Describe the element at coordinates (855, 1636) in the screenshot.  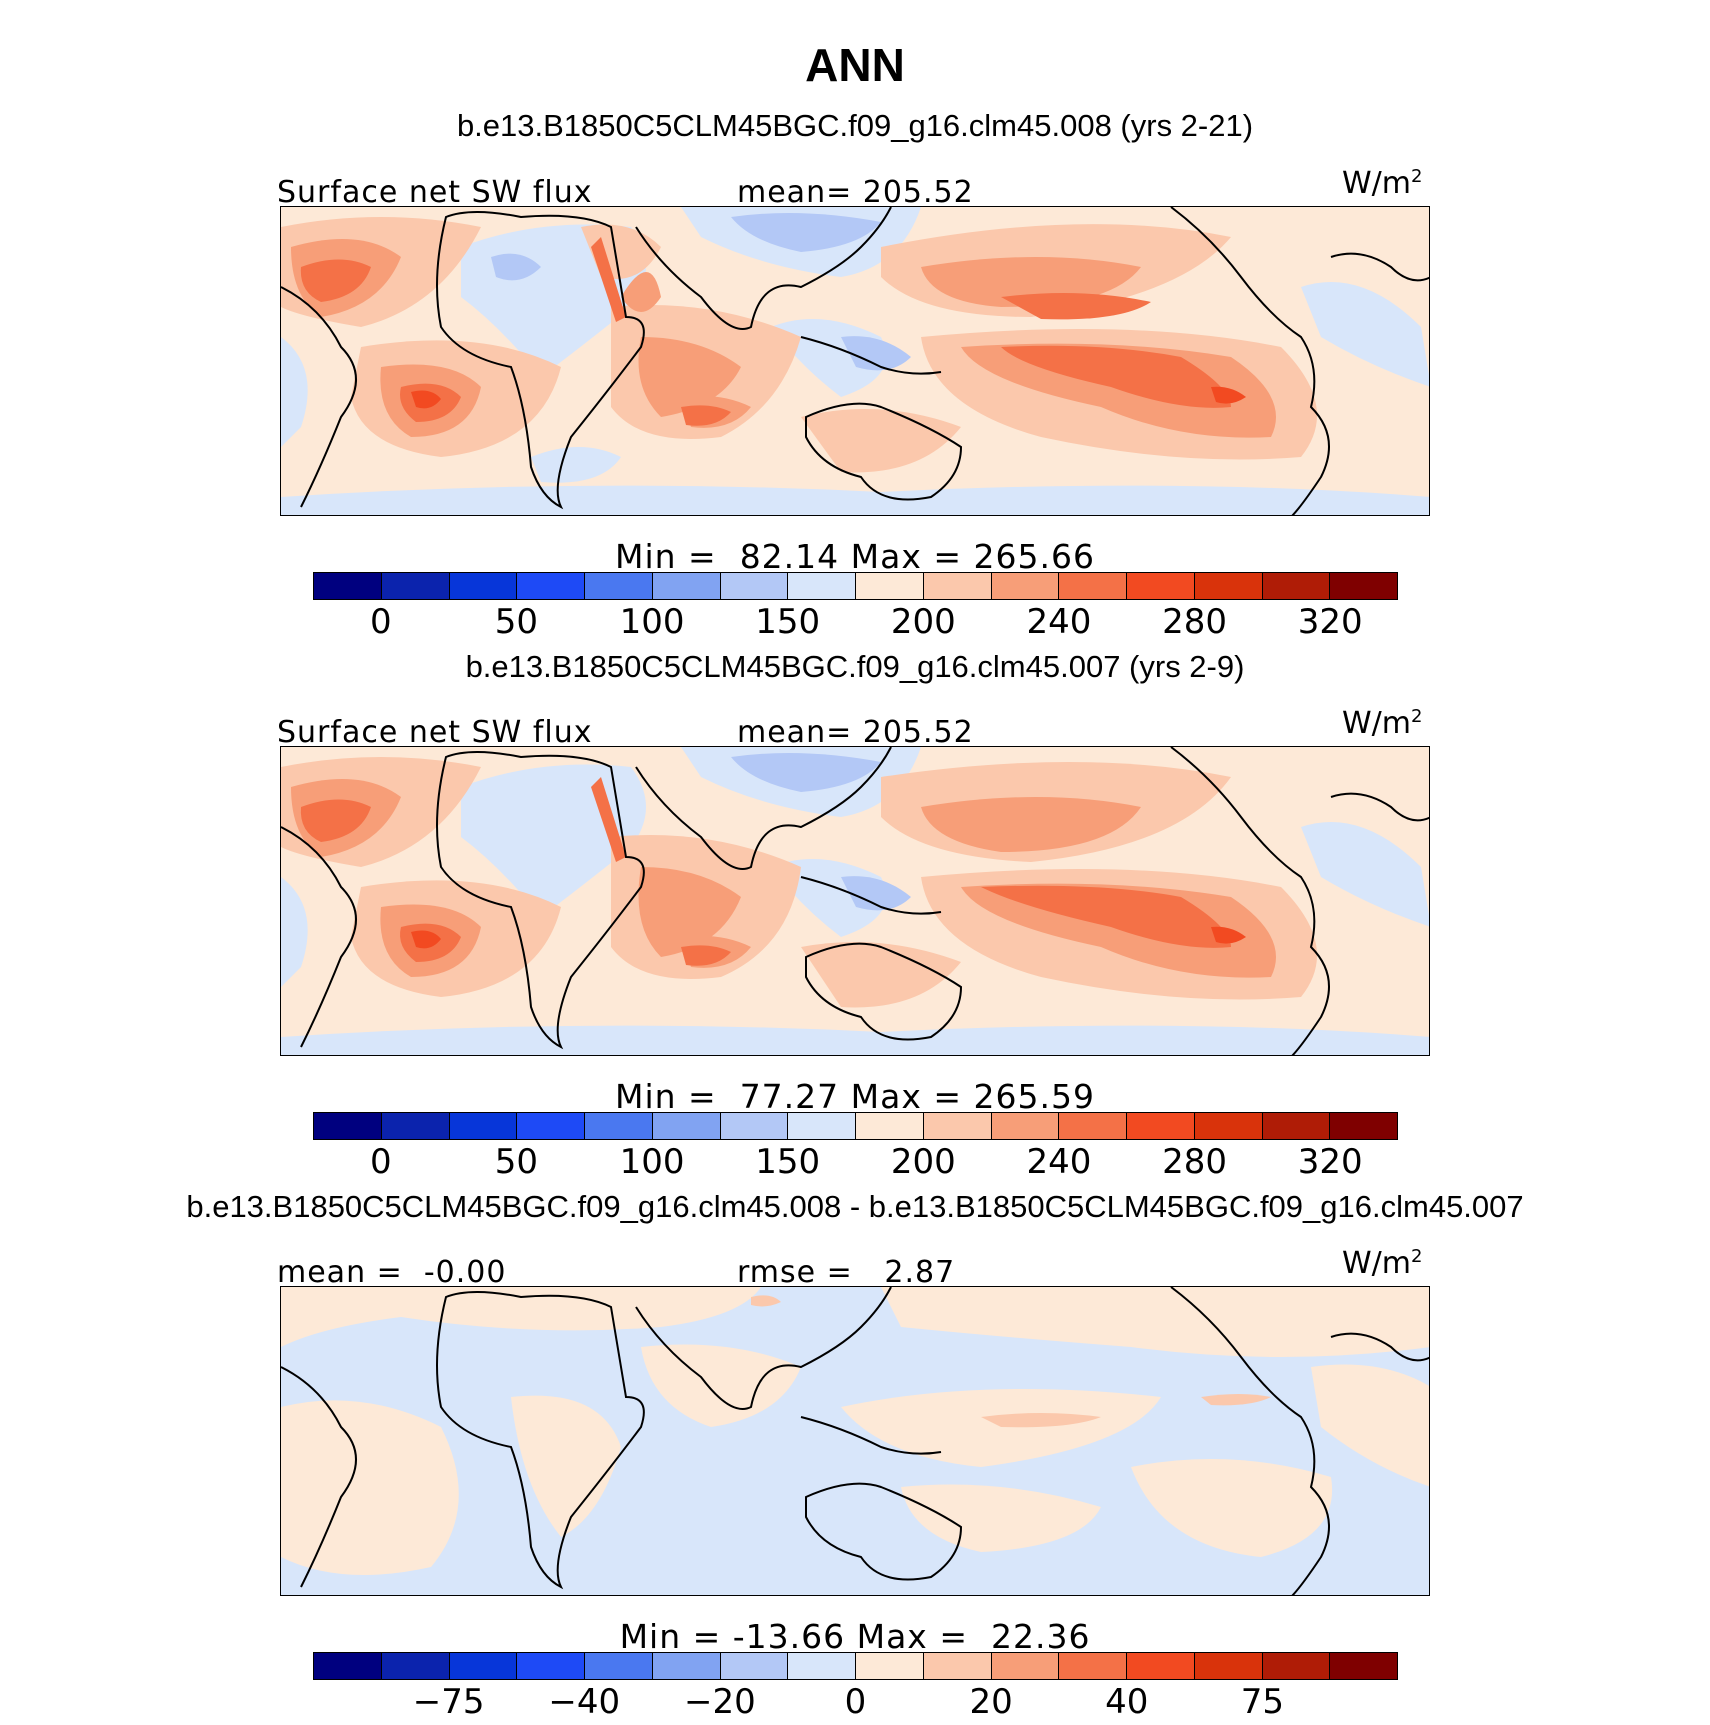
I see `panel3-minmax: Min = -13.66 Max = 22.36` at that location.